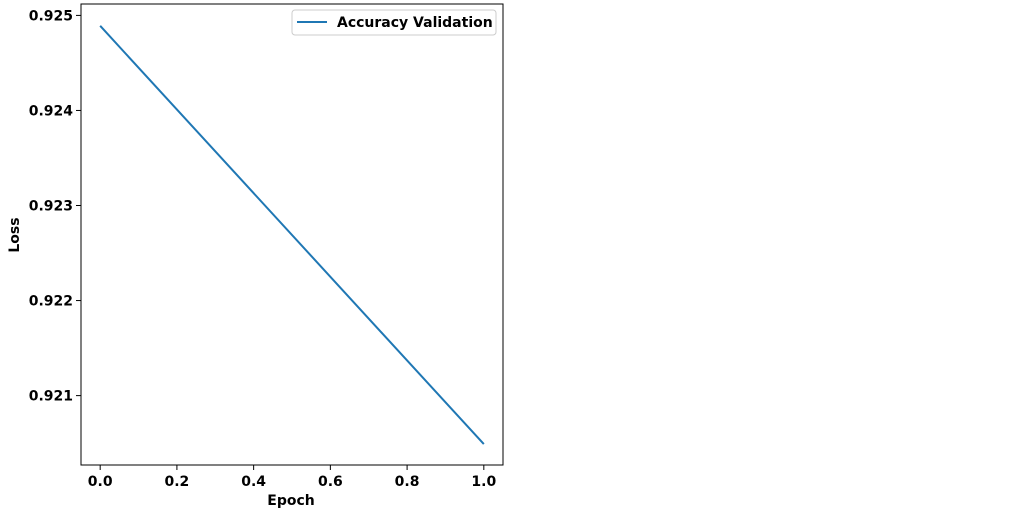 Image resolution: width=1033 pixels, height=517 pixels. I want to click on legend-label: Accuracy Validation, so click(415, 23).